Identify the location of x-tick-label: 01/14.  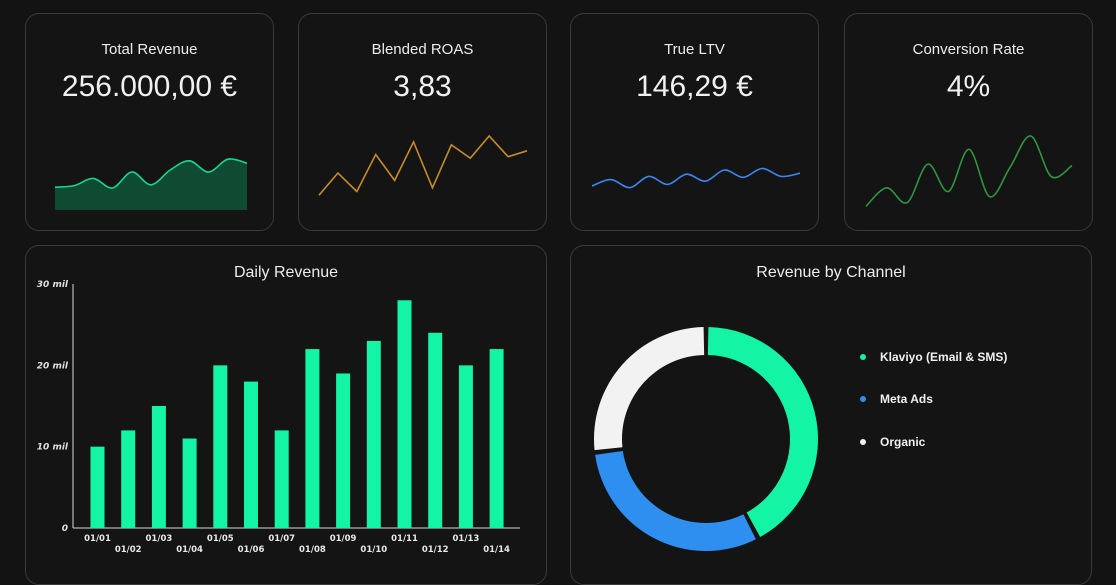
(496, 550).